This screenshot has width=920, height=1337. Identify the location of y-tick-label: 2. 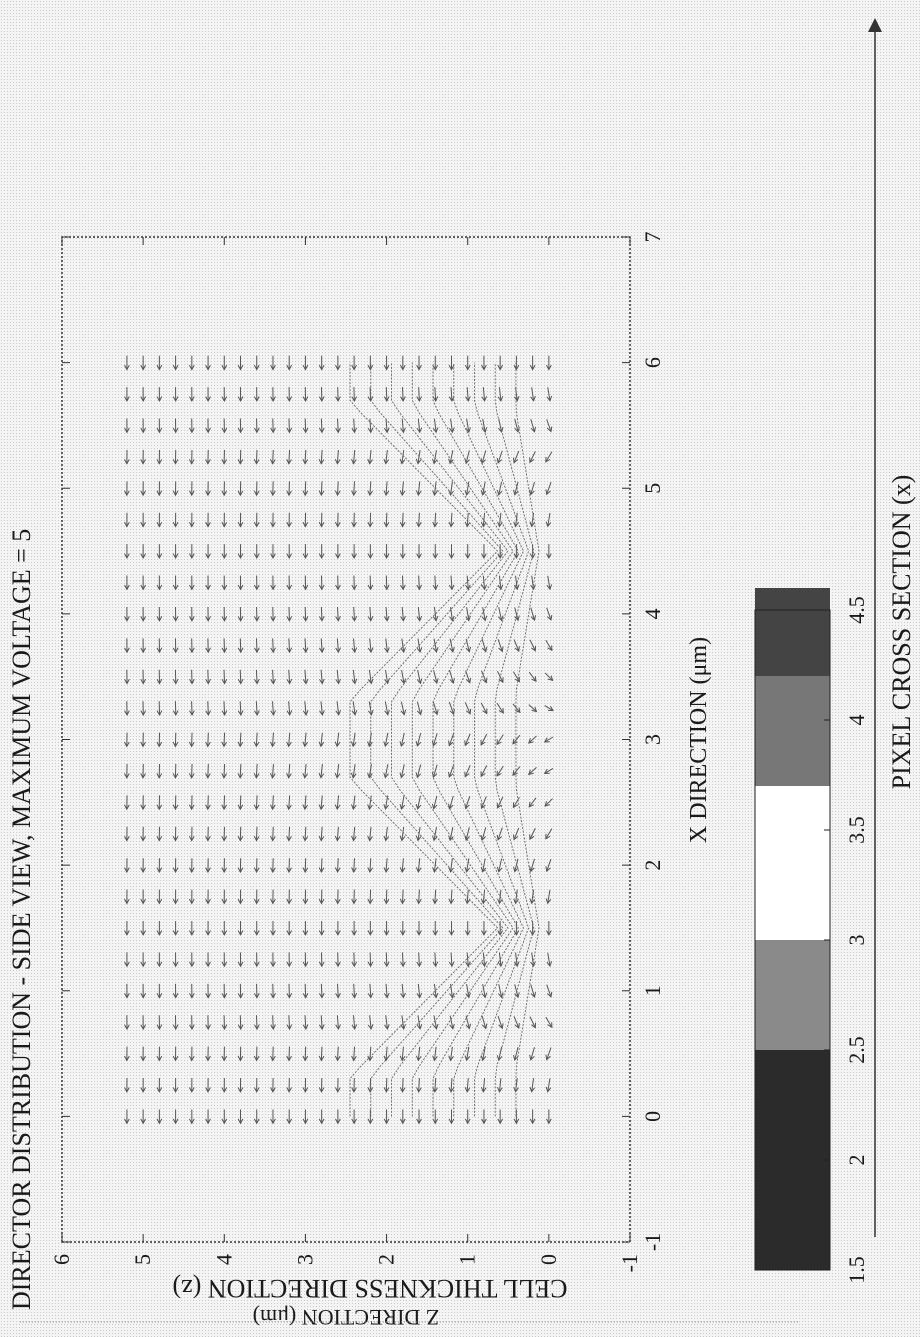
(386, 1259).